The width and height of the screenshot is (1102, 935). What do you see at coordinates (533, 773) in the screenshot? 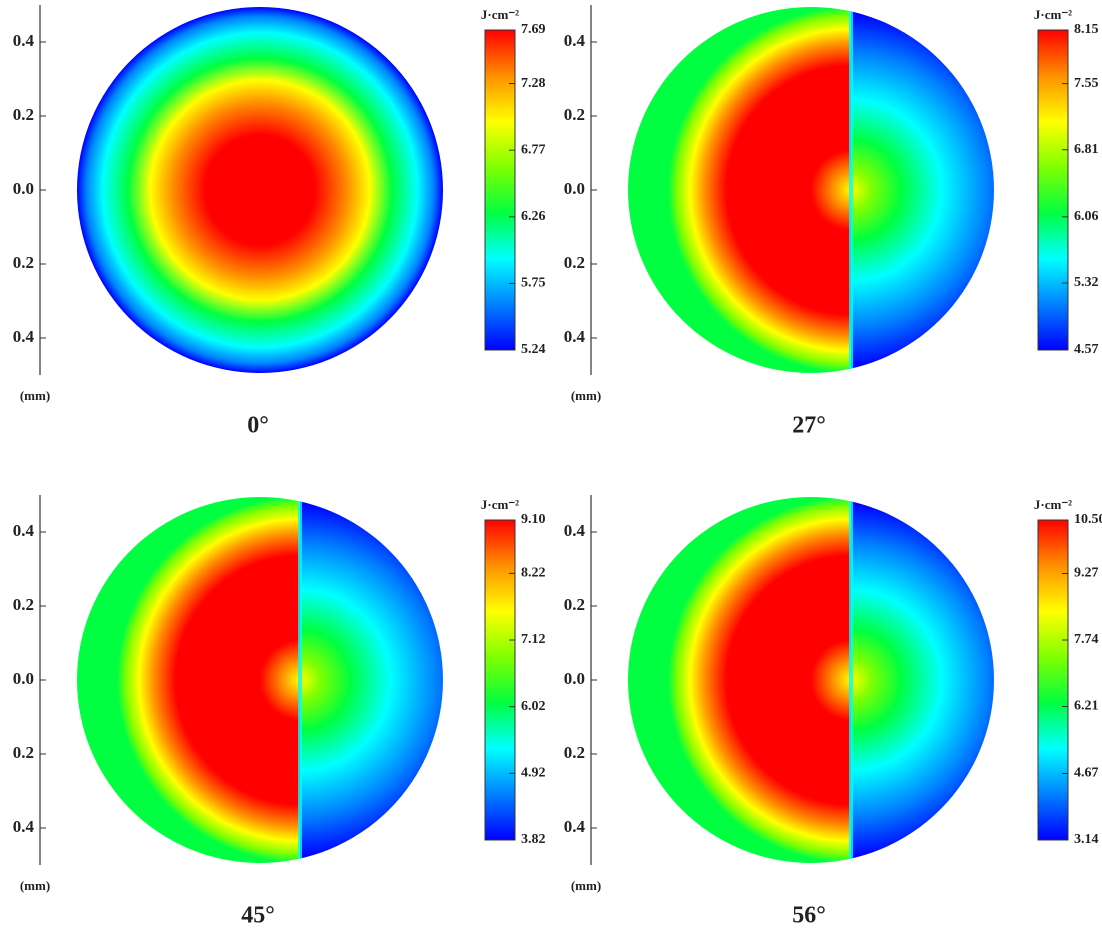
I see `colorbar-tick-label: 4.92` at bounding box center [533, 773].